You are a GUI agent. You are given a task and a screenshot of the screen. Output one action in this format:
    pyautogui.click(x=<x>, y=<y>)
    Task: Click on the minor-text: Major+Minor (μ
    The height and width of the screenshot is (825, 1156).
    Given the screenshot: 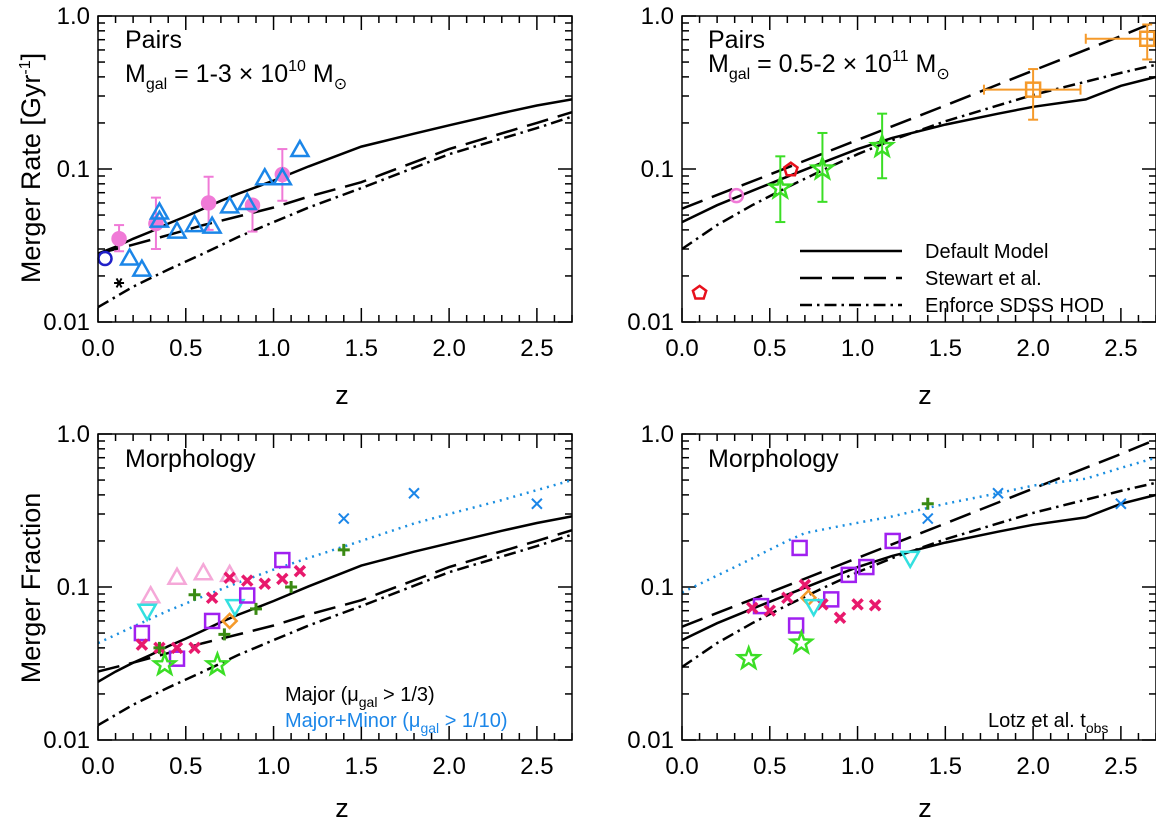 What is the action you would take?
    pyautogui.click(x=352, y=721)
    